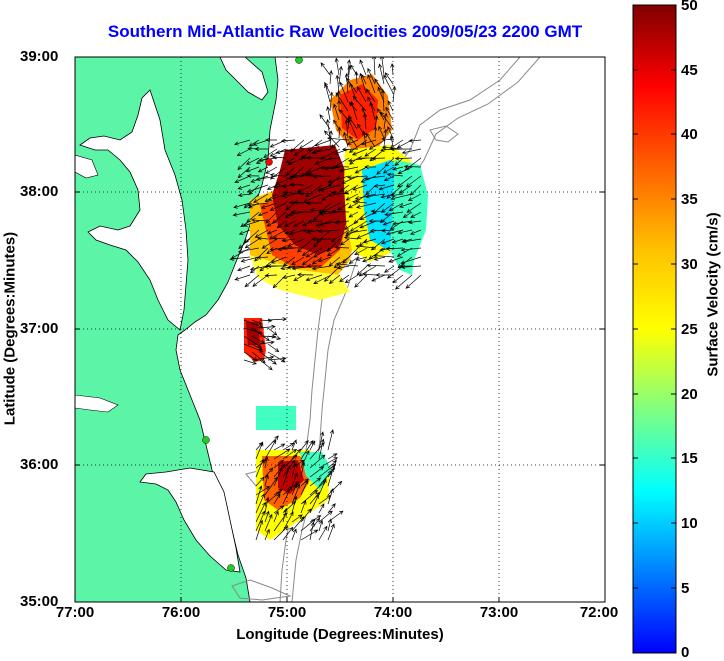  What do you see at coordinates (499, 612) in the screenshot?
I see `lon-tick: 73:00` at bounding box center [499, 612].